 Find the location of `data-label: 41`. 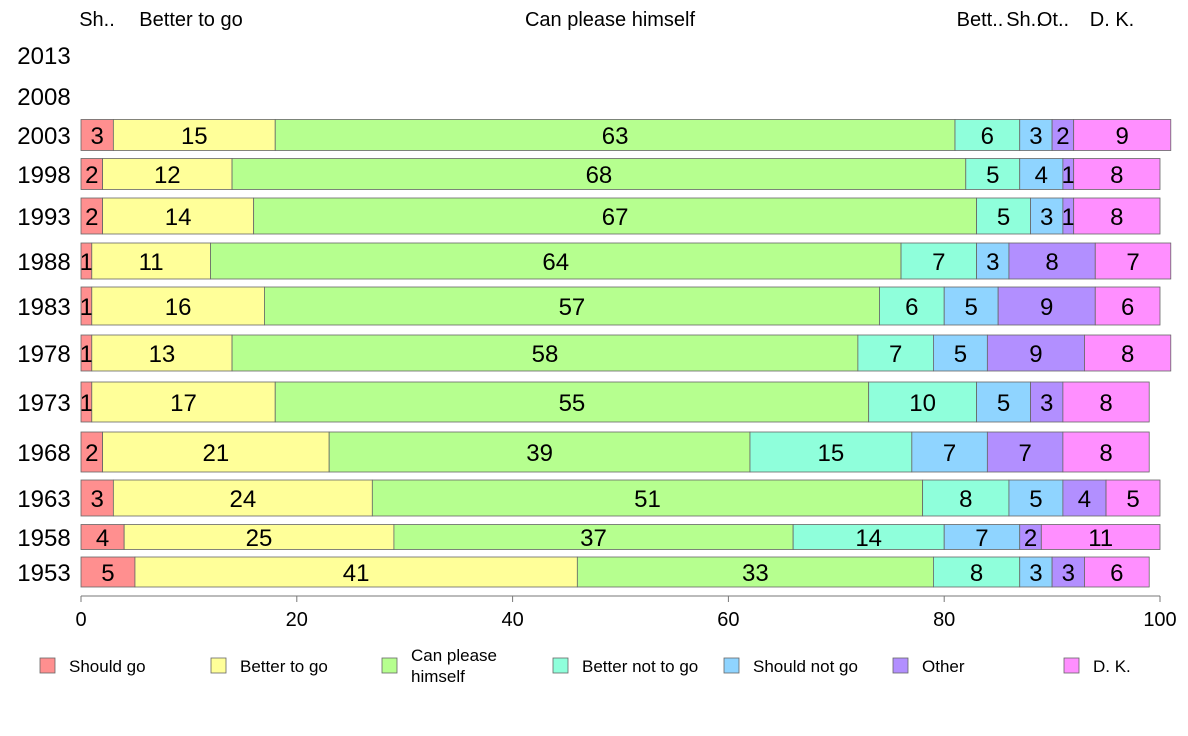

data-label: 41 is located at coordinates (356, 573).